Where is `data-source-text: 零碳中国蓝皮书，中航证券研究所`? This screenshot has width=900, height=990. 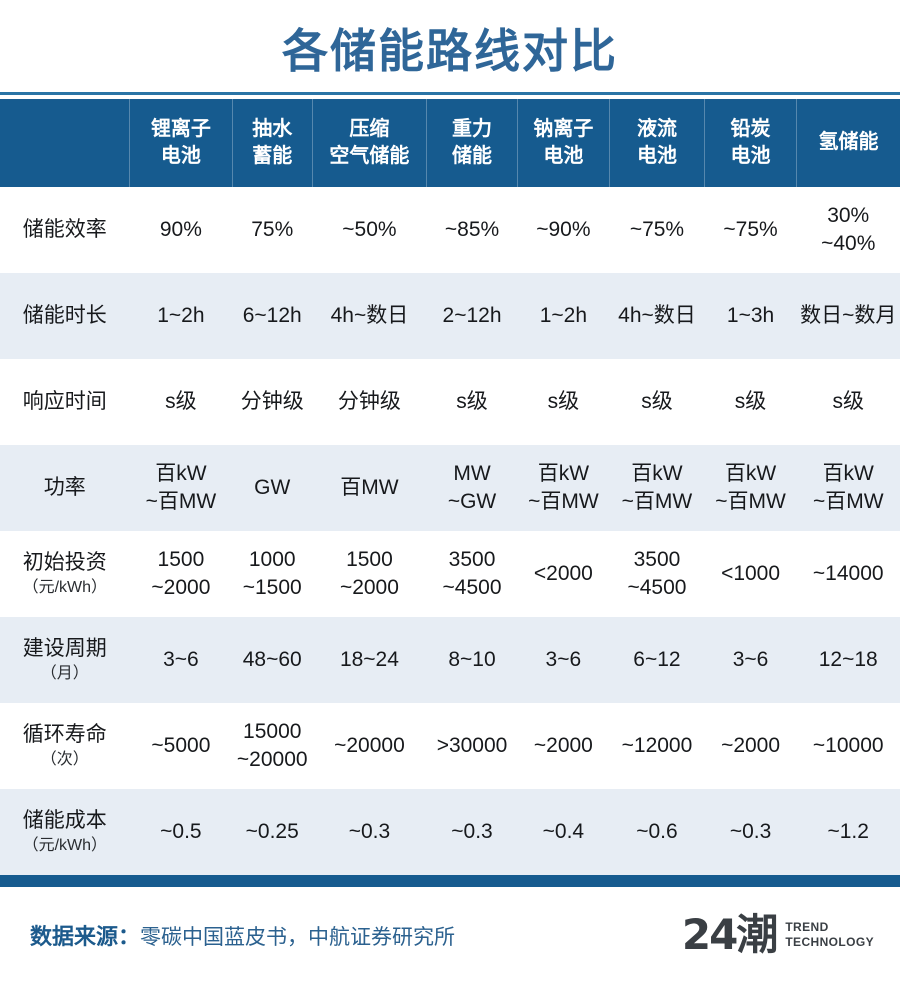
data-source-text: 零碳中国蓝皮书，中航证券研究所 is located at coordinates (298, 938).